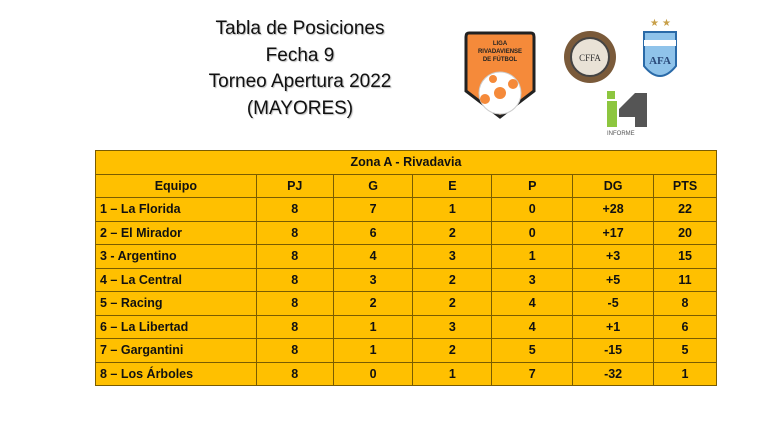  I want to click on cell-team: 2 – El Mirador, so click(176, 232).